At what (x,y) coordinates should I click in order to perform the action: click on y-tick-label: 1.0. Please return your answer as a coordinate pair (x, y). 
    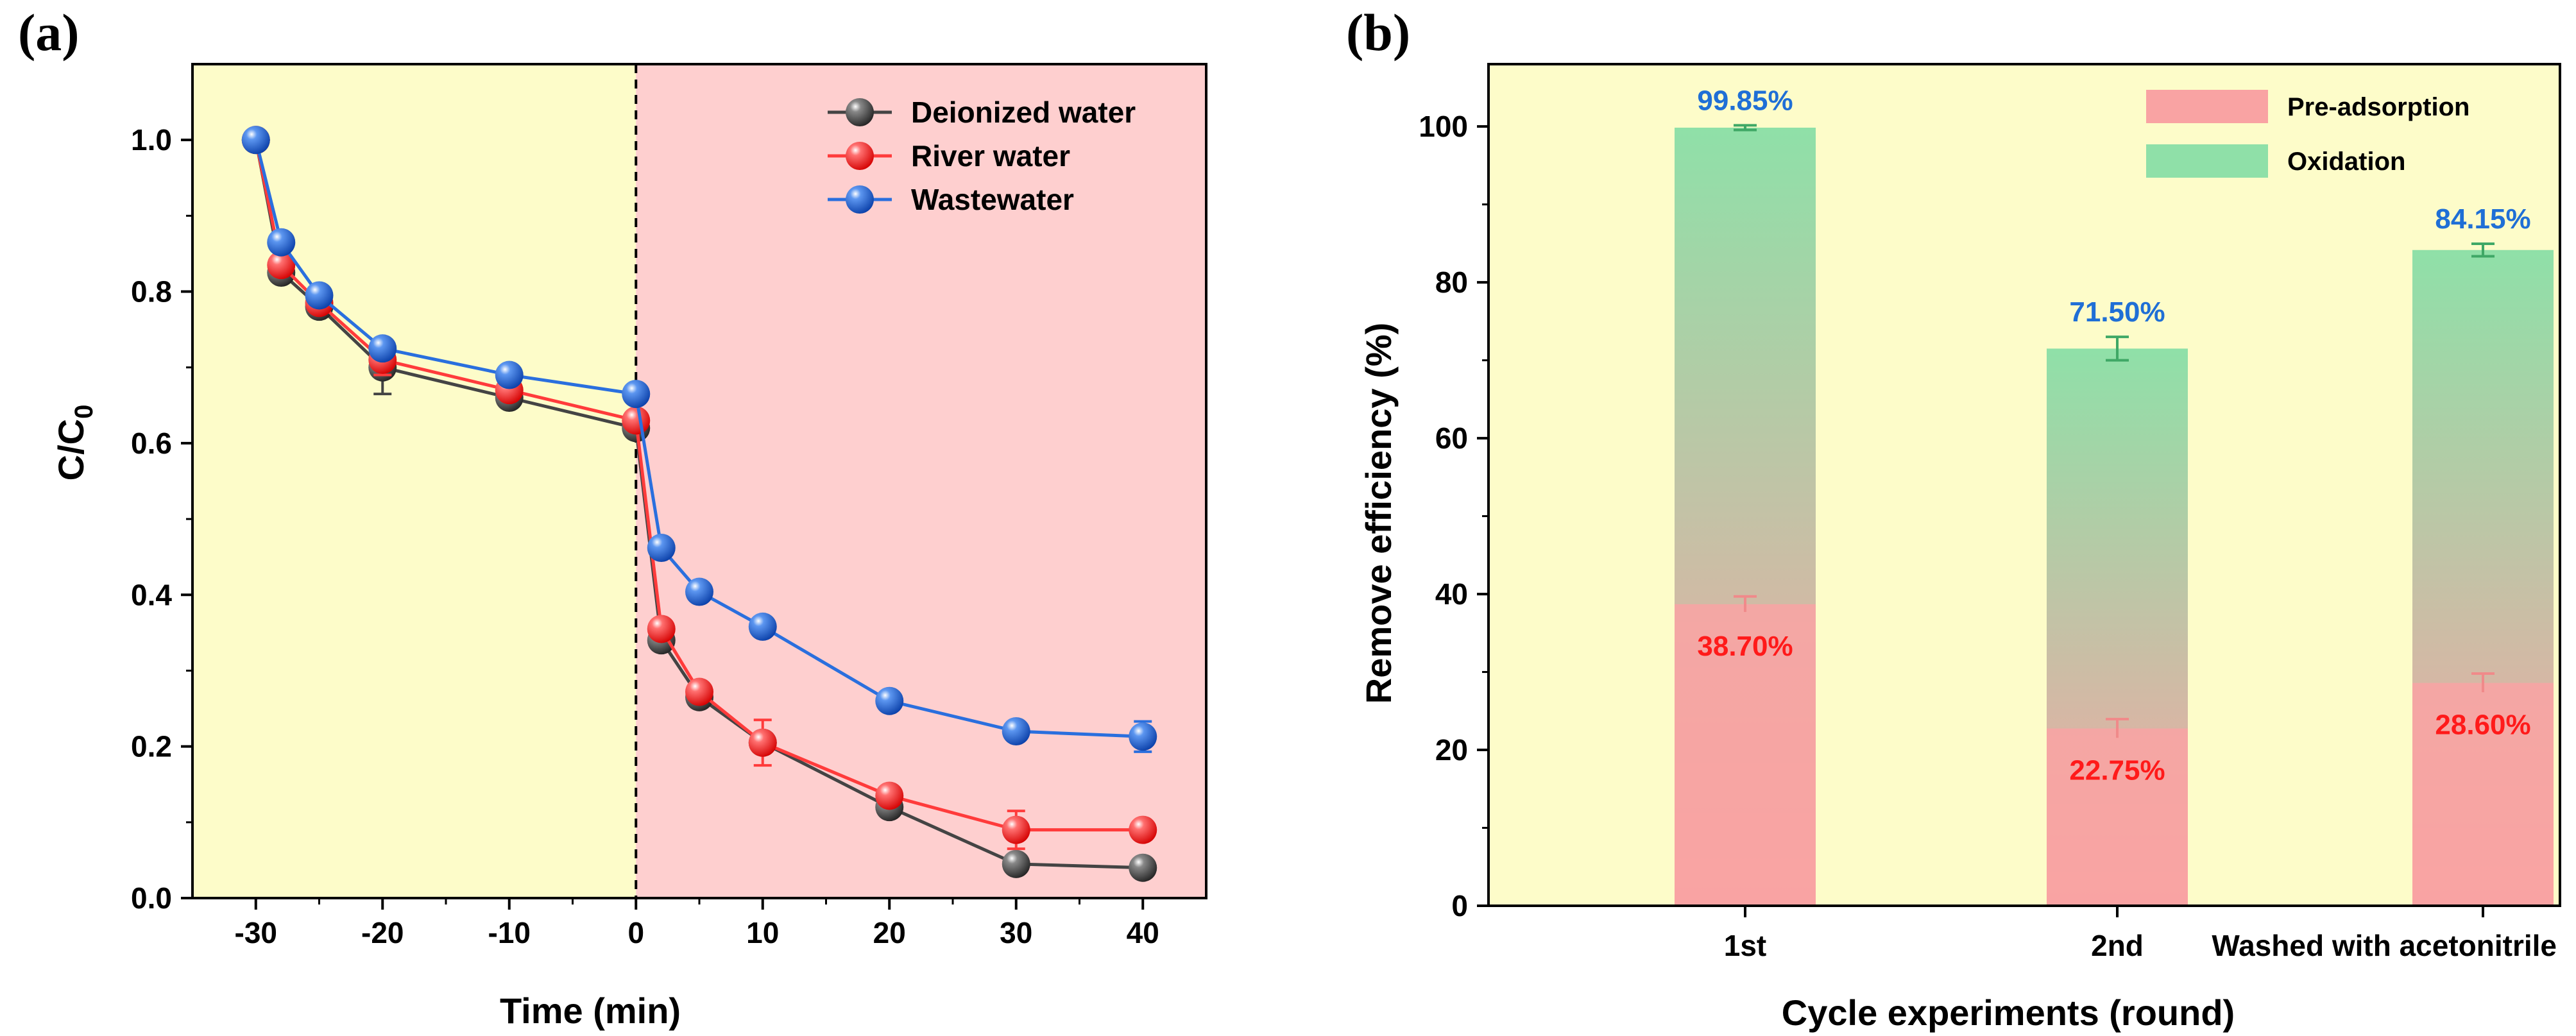
    Looking at the image, I should click on (151, 140).